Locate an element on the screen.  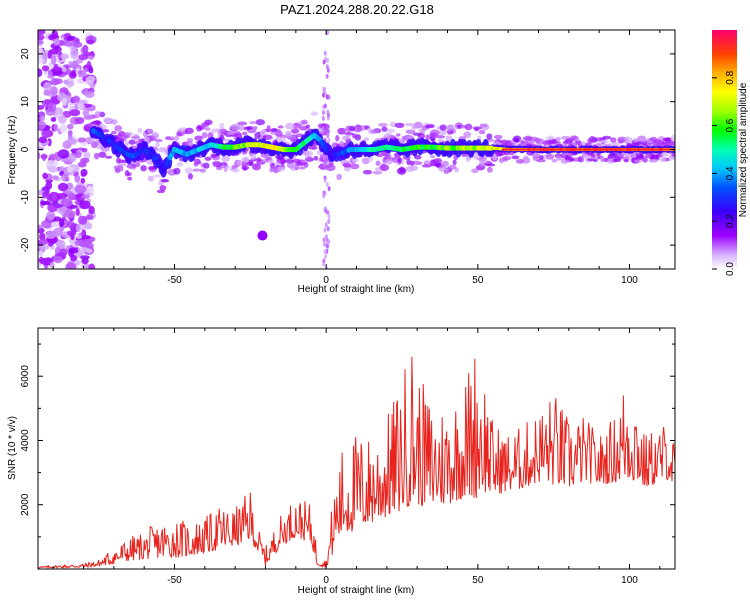
y-tick-label: 4000 is located at coordinates (25, 440).